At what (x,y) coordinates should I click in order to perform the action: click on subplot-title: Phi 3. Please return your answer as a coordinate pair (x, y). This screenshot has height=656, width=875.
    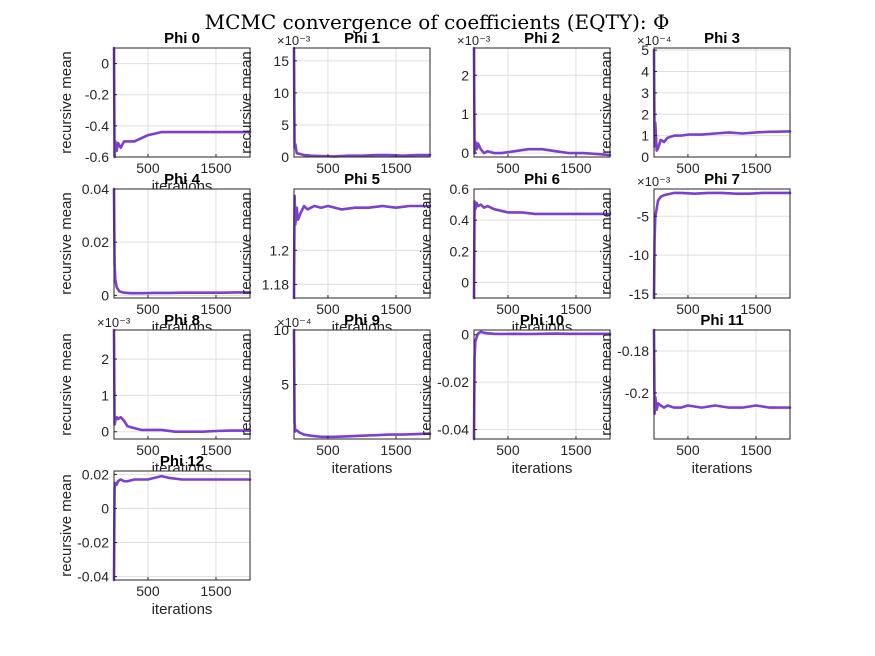
    Looking at the image, I should click on (722, 38).